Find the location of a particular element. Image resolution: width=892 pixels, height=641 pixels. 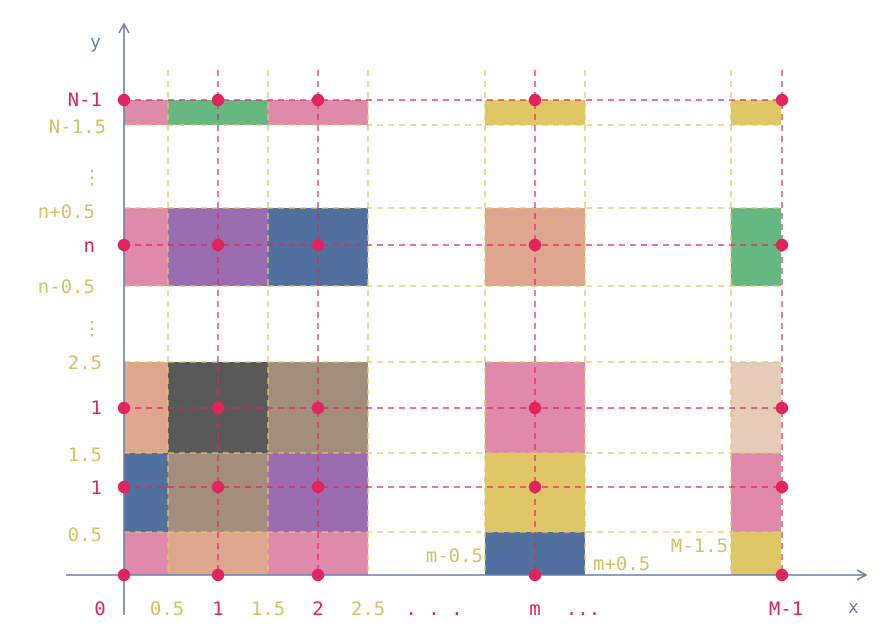

sample-point-0-r2 is located at coordinates (124, 408).